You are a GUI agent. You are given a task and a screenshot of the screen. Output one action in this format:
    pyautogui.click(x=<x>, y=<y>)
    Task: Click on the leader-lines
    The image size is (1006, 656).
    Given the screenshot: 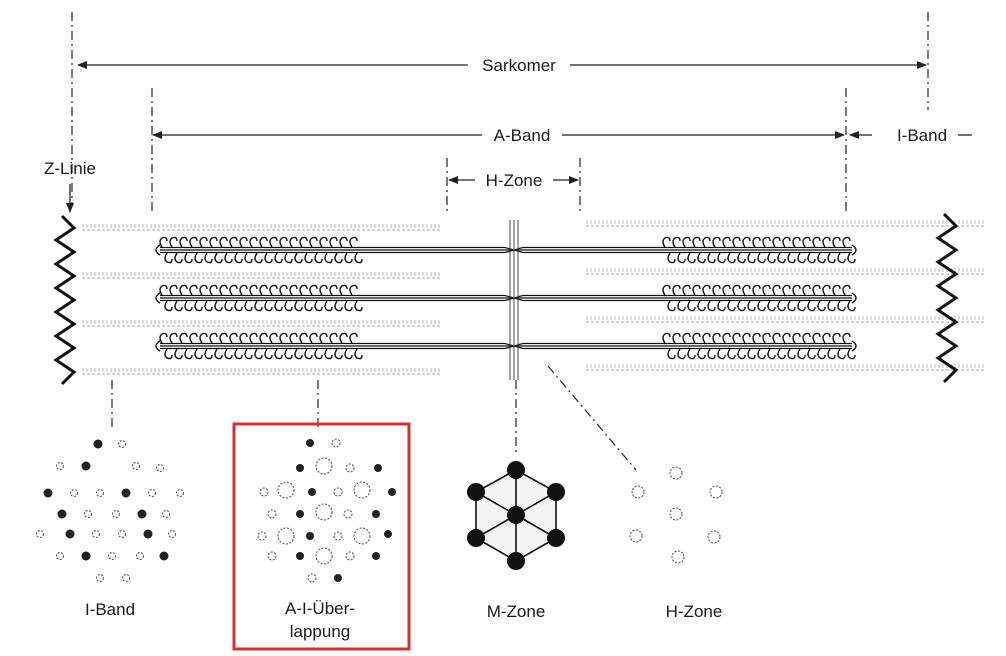 What is the action you would take?
    pyautogui.click(x=374, y=418)
    